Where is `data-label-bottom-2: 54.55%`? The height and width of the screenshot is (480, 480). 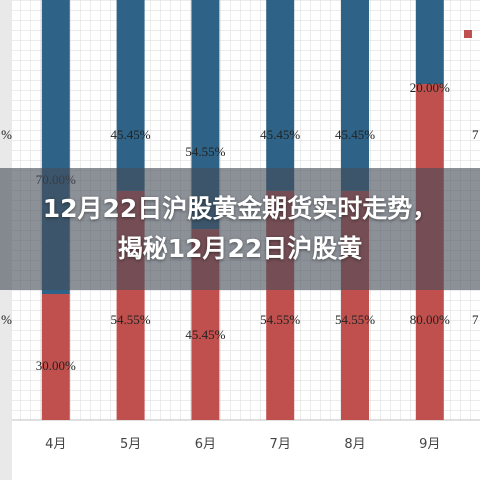 data-label-bottom-2: 54.55% is located at coordinates (131, 319).